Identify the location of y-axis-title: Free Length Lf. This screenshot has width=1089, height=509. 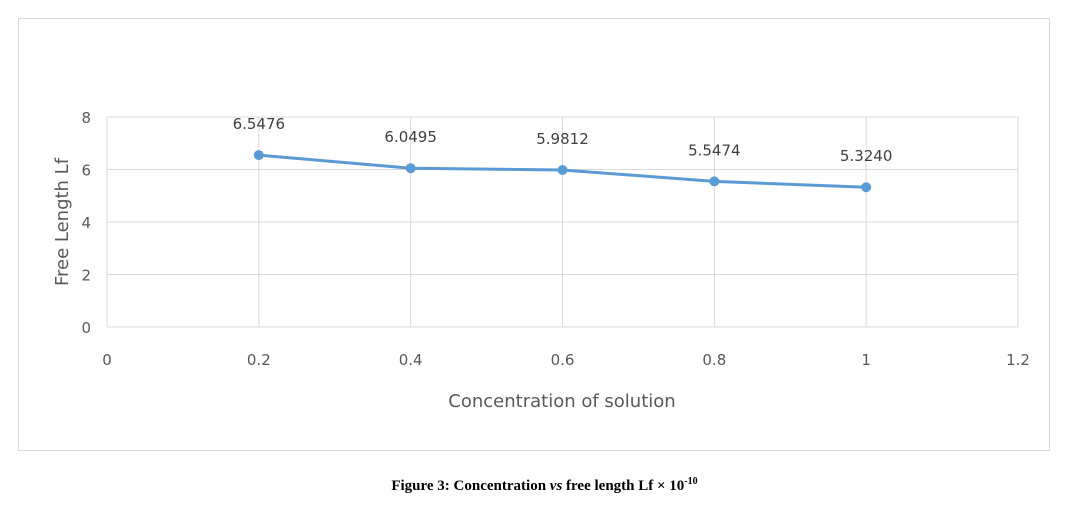
(62, 221).